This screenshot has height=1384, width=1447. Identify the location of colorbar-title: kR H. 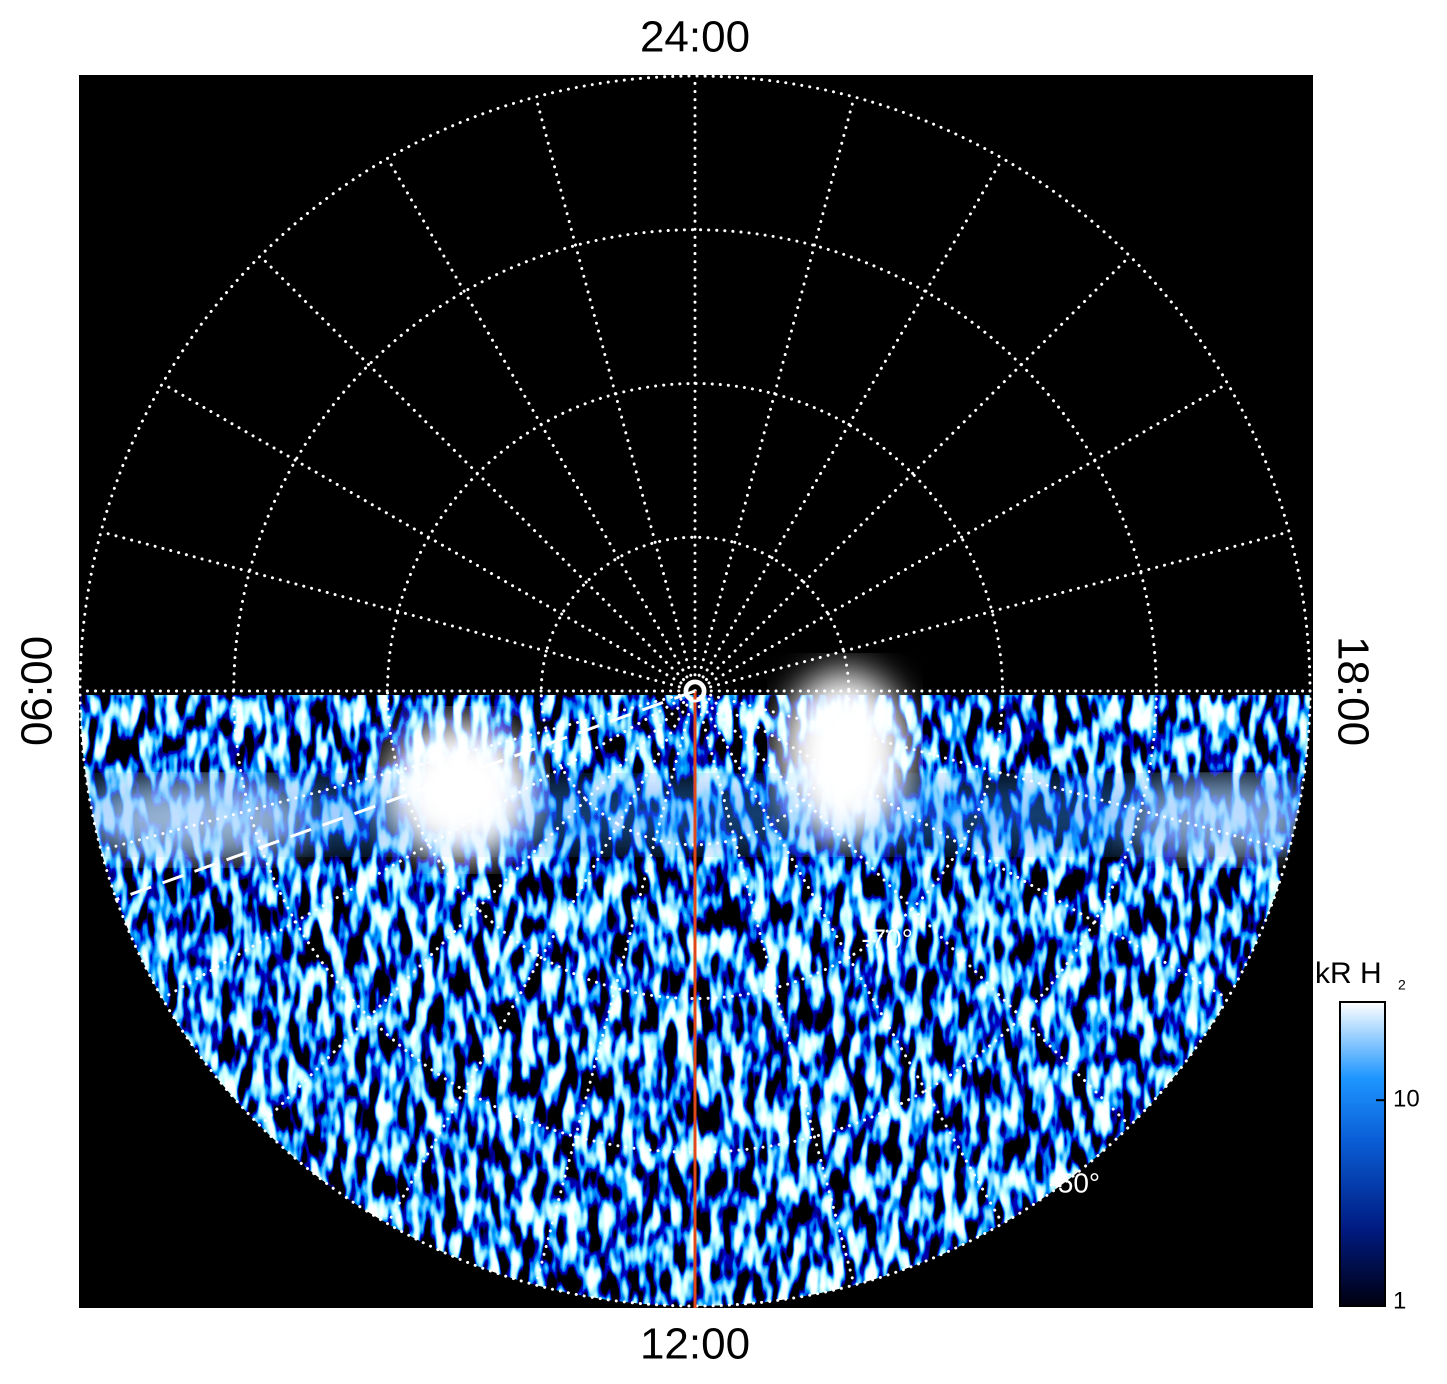
(1348, 973).